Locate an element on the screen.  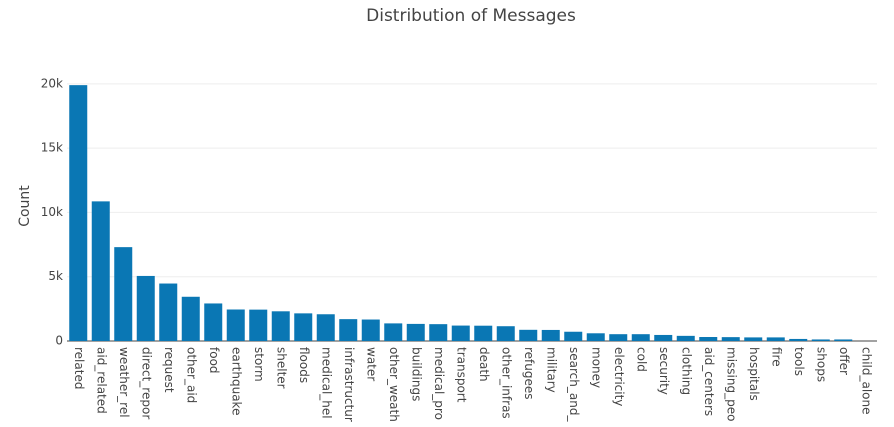
x-tick-label: security is located at coordinates (664, 371).